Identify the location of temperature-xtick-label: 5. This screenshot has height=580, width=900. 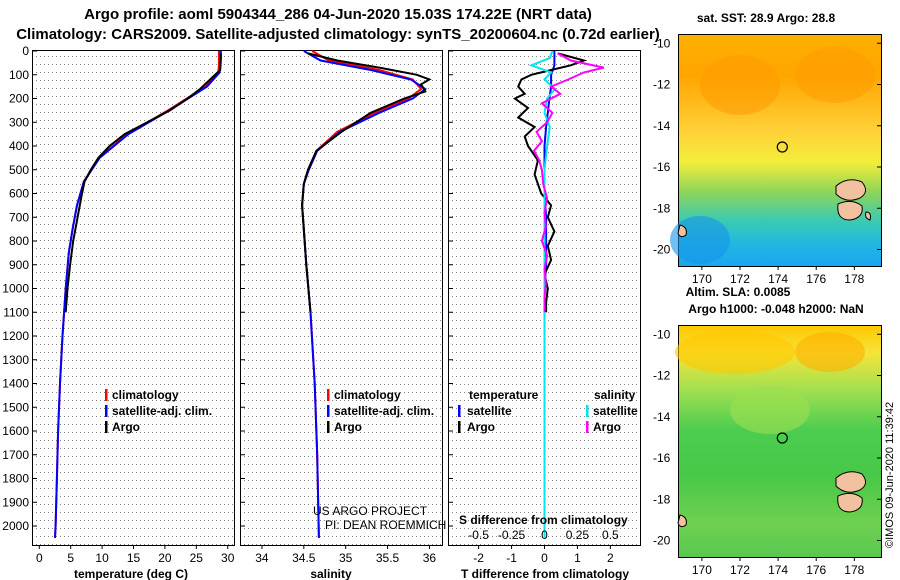
(70, 558).